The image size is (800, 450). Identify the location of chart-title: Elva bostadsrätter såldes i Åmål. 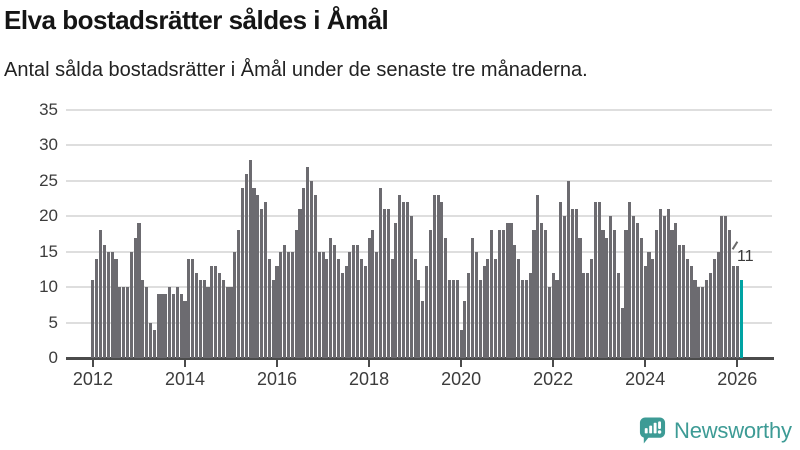
(196, 20).